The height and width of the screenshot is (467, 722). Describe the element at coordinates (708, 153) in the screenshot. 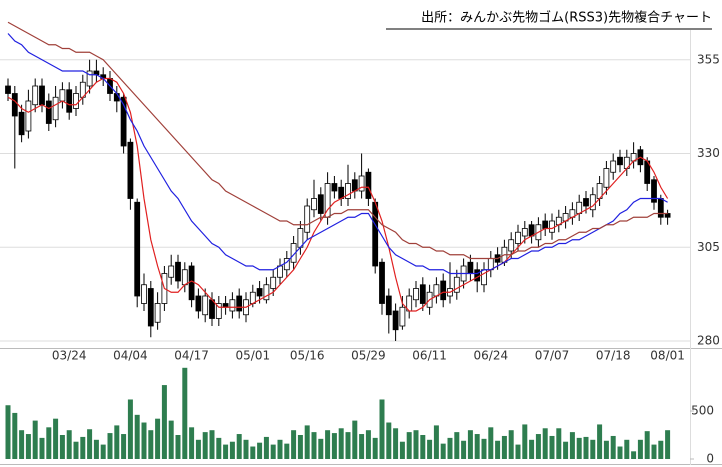

I see `y-tick-label: 330` at that location.